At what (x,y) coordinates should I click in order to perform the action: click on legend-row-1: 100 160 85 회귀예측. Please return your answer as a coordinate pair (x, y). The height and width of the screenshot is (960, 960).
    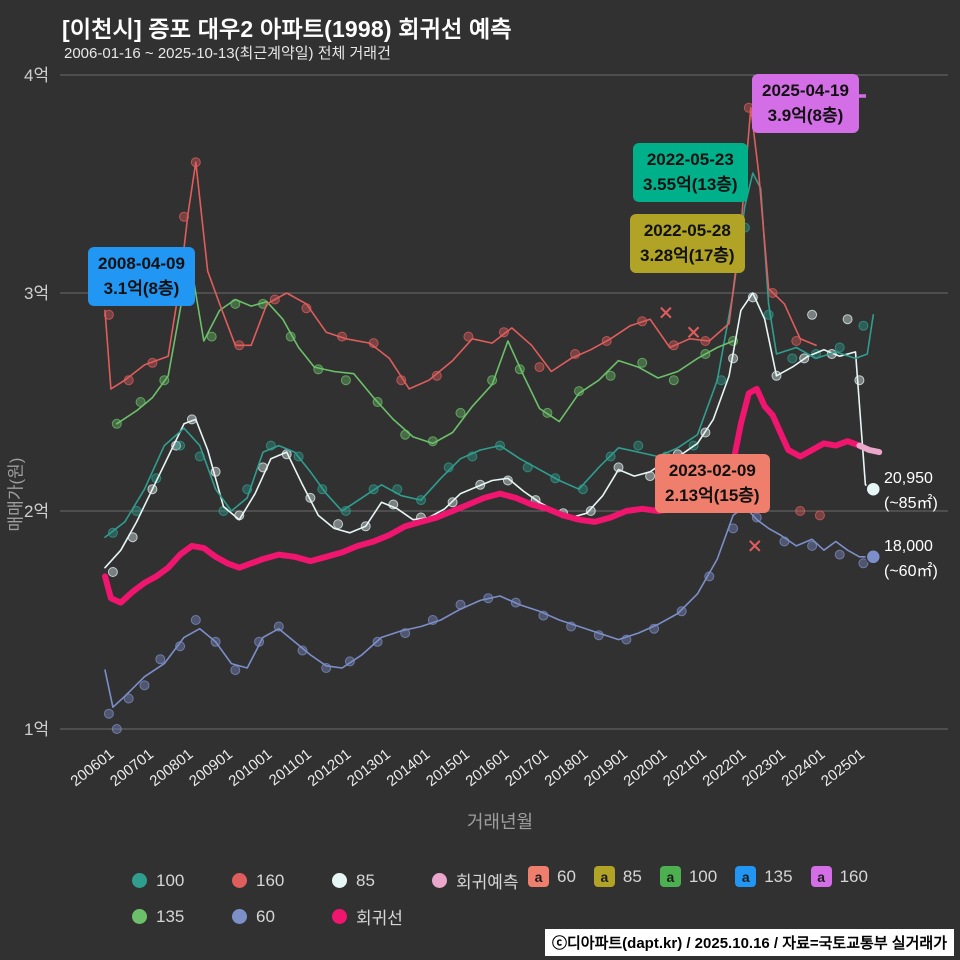
    Looking at the image, I should click on (332, 880).